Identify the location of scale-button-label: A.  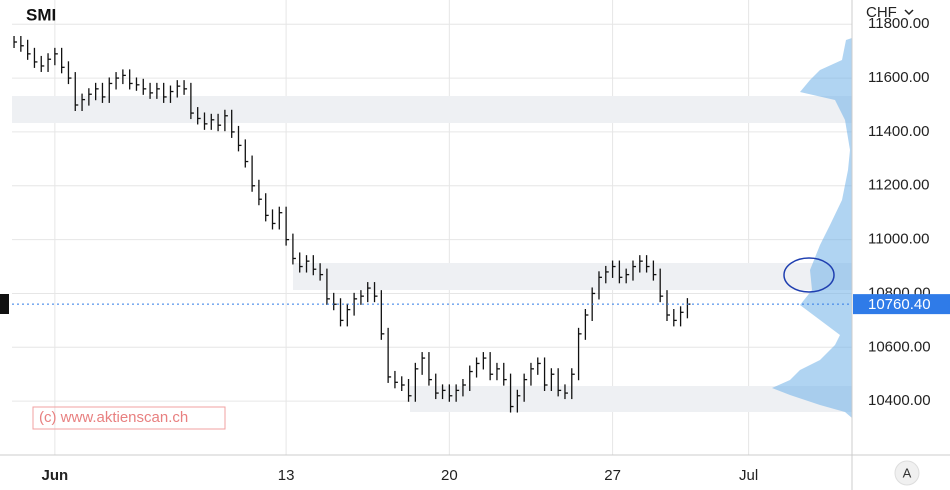
(907, 472).